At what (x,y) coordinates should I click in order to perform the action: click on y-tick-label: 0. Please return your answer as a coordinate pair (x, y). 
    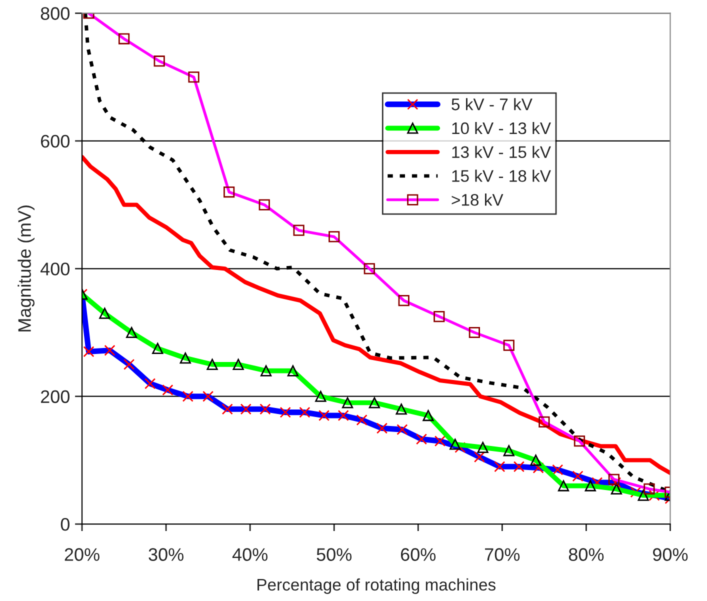
    Looking at the image, I should click on (65, 524).